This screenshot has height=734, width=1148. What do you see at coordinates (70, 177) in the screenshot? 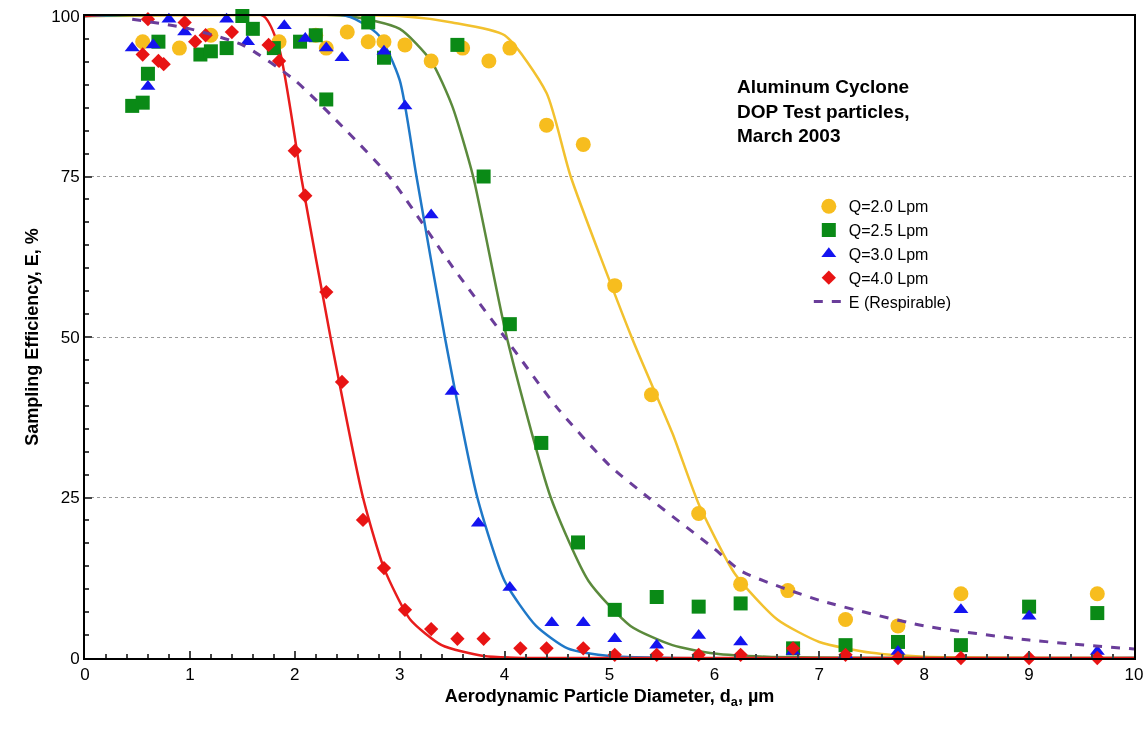
I see `y-tick-label: 75` at bounding box center [70, 177].